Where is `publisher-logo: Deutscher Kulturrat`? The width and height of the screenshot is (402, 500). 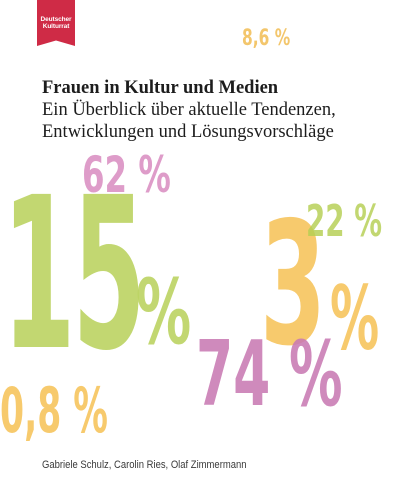 publisher-logo: Deutscher Kulturrat is located at coordinates (56, 23).